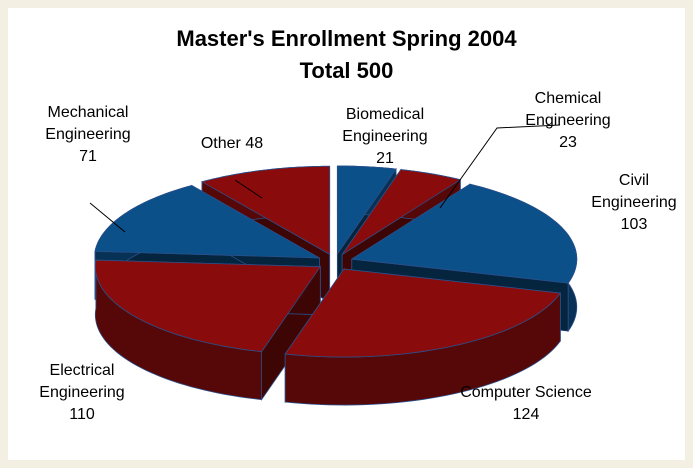 This screenshot has height=468, width=693. Describe the element at coordinates (568, 142) in the screenshot. I see `value-label: 23` at that location.